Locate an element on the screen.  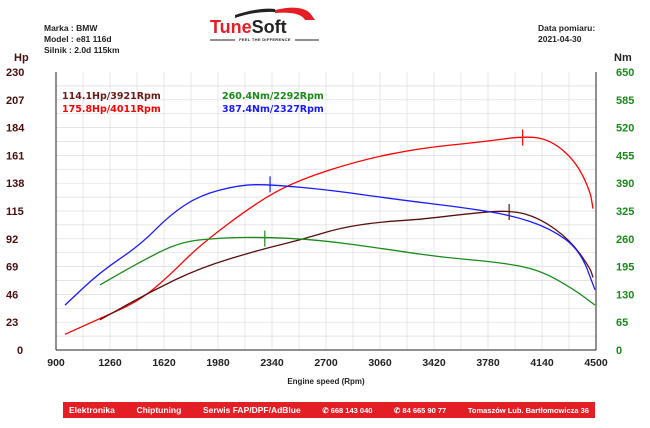
x-tick: 3780 is located at coordinates (488, 363).